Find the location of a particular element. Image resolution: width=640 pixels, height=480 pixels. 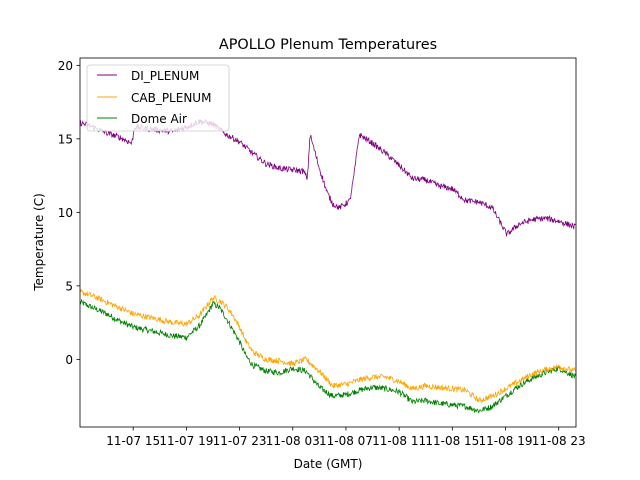

legend: DI_PLENUM CAB_PLENUM Dome Air is located at coordinates (158, 98).